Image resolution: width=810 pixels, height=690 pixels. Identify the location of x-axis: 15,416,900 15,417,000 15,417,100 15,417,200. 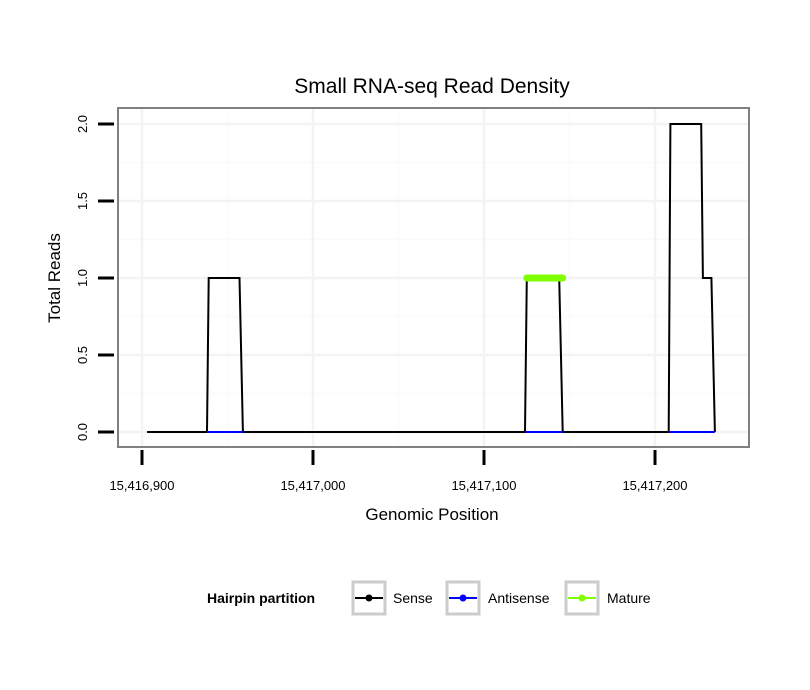
(398, 471).